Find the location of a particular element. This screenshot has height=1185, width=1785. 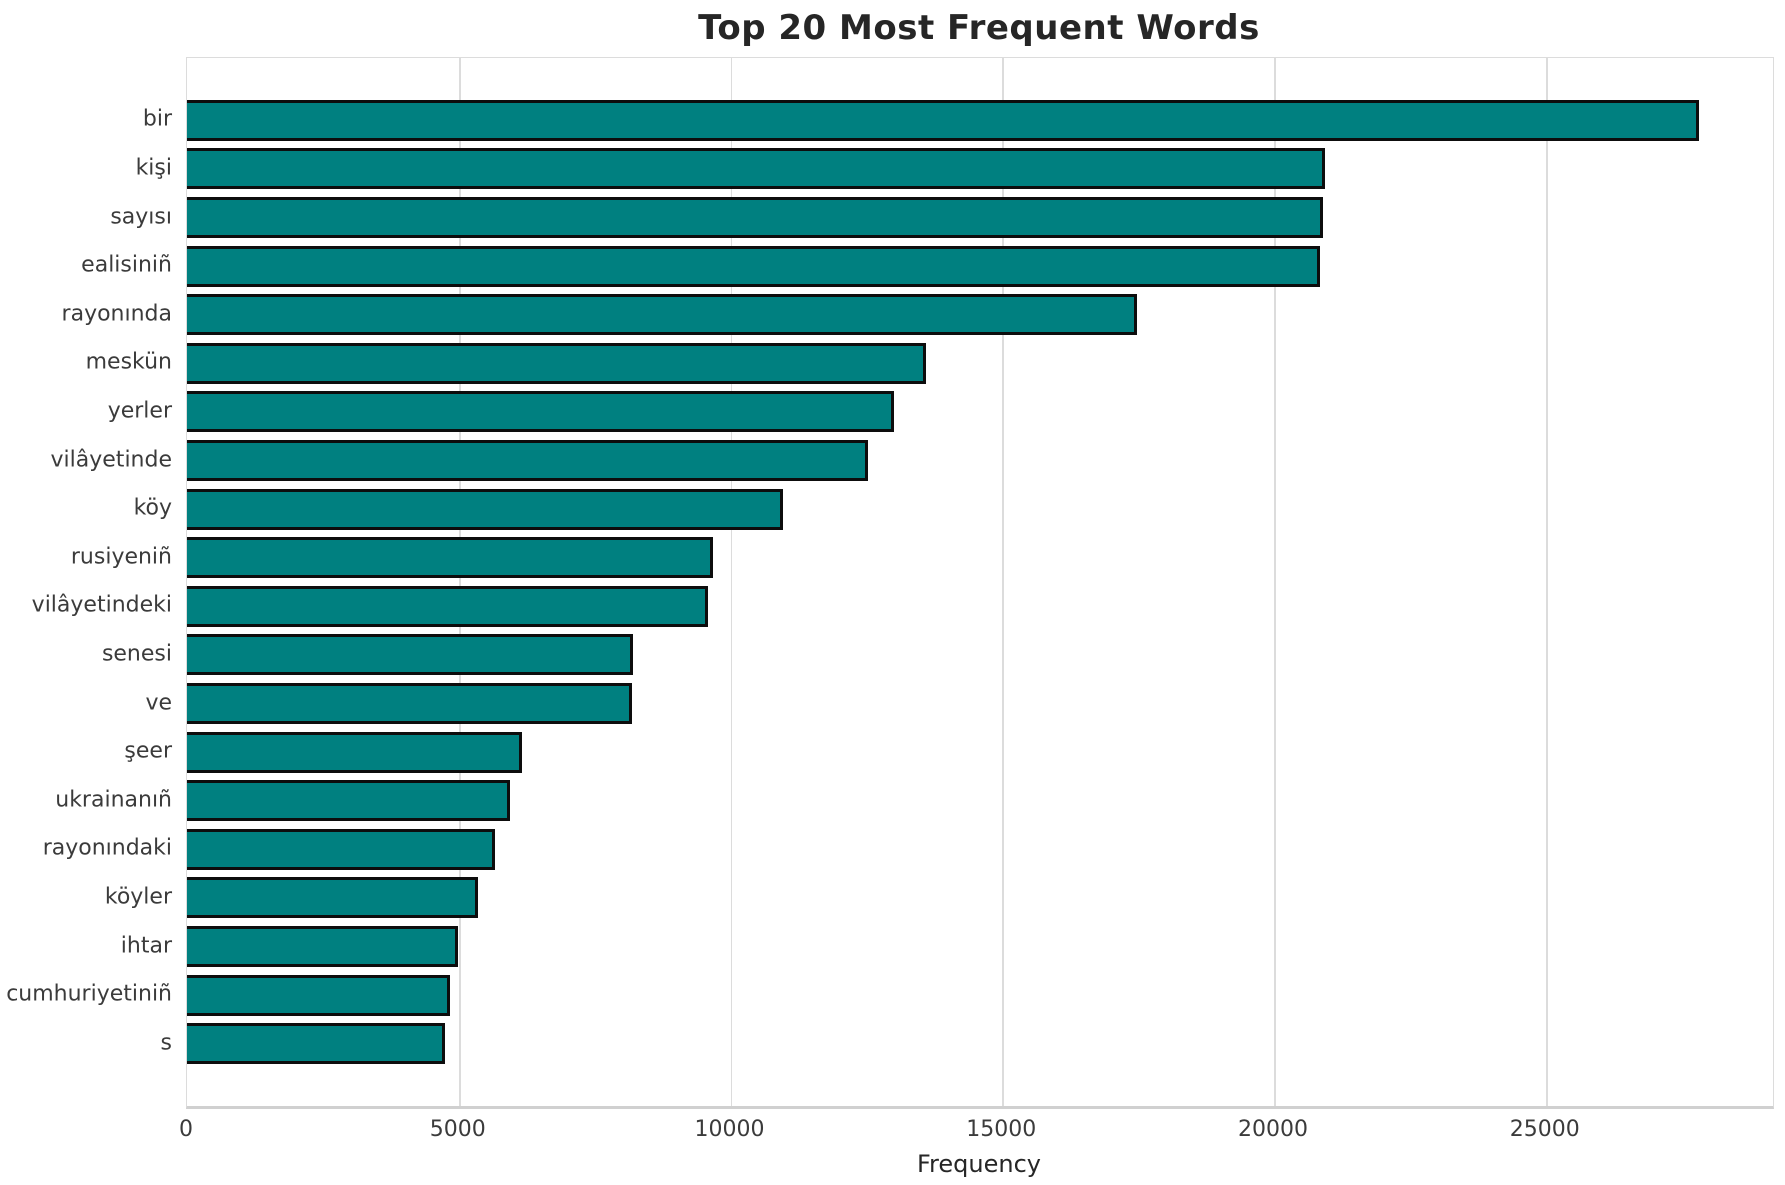

bar-vilâyetinde is located at coordinates (527, 460).